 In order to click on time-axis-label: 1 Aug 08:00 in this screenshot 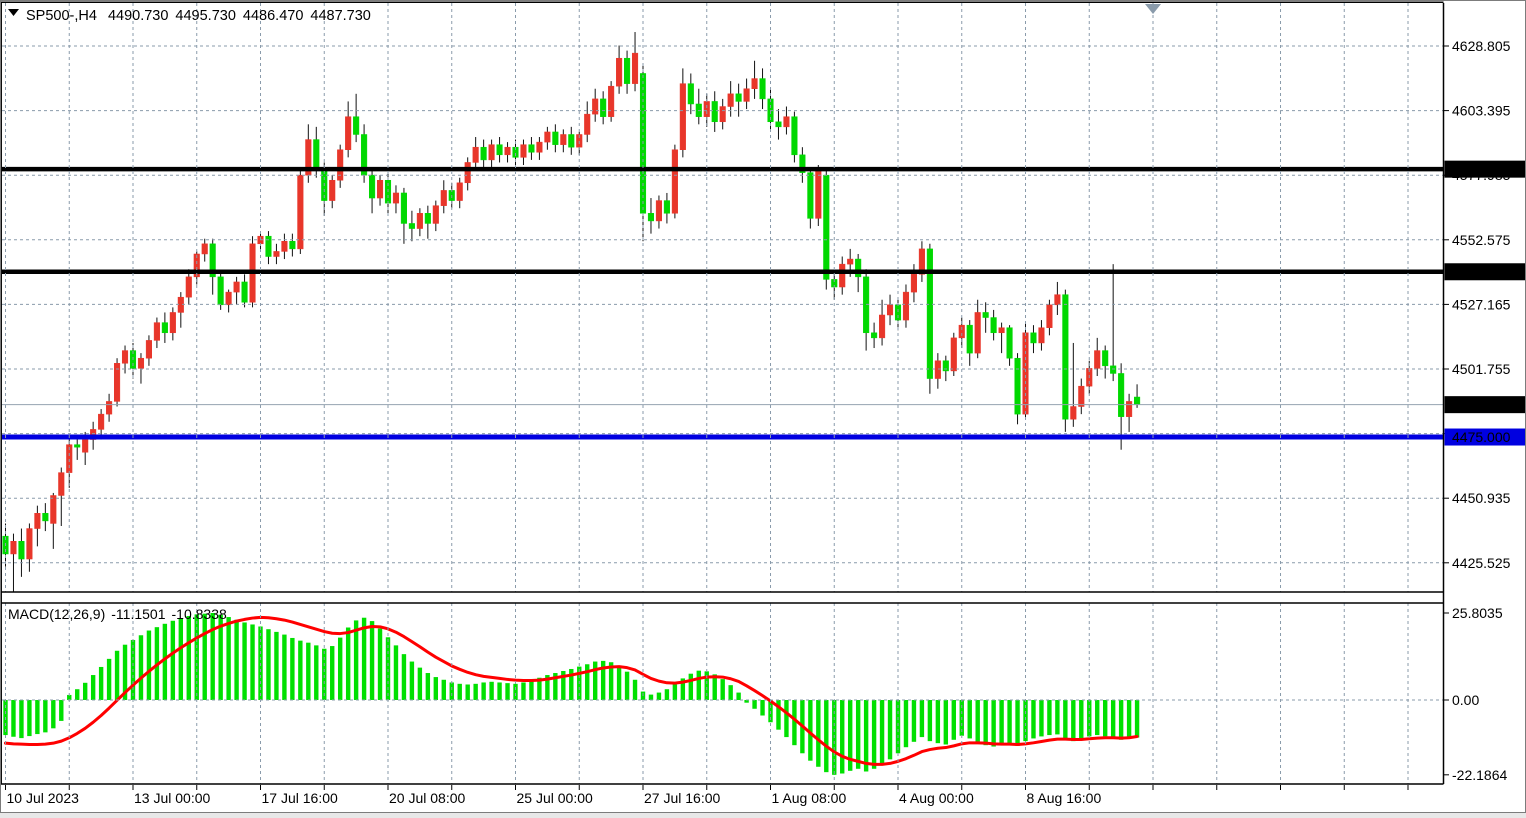, I will do `click(809, 798)`.